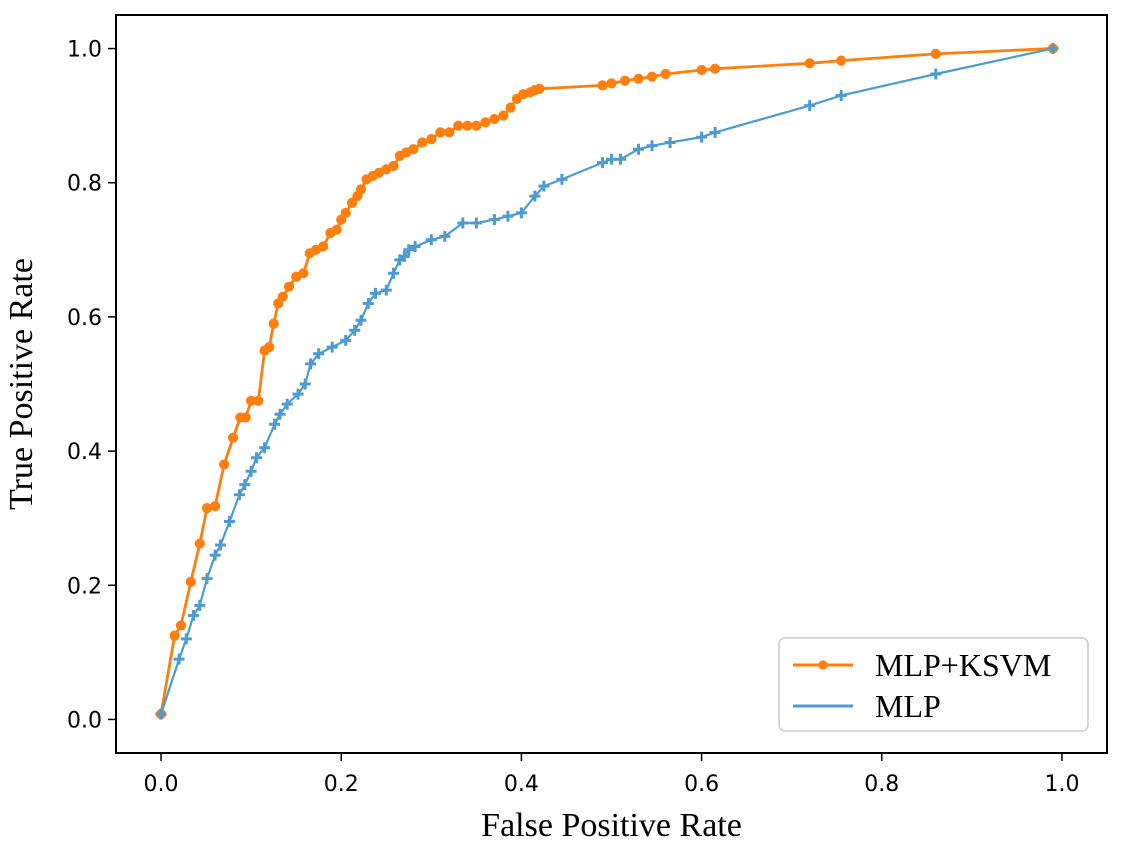  I want to click on legend-label-mlp: MLP, so click(908, 706).